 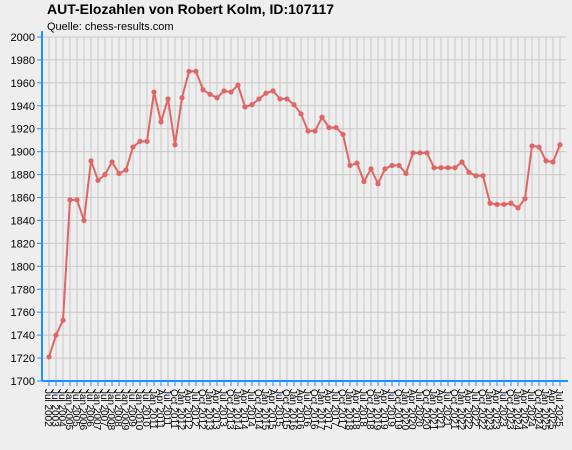 I want to click on x-tick-label: Jul 2021, so click(x=446, y=408).